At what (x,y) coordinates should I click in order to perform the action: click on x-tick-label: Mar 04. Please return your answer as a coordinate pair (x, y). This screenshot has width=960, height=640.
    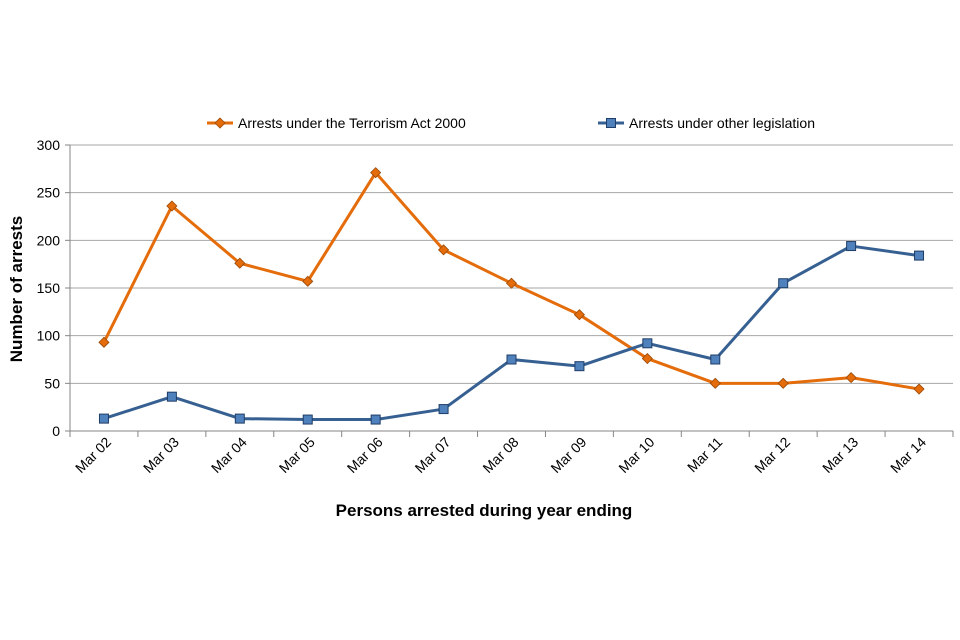
    Looking at the image, I should click on (229, 455).